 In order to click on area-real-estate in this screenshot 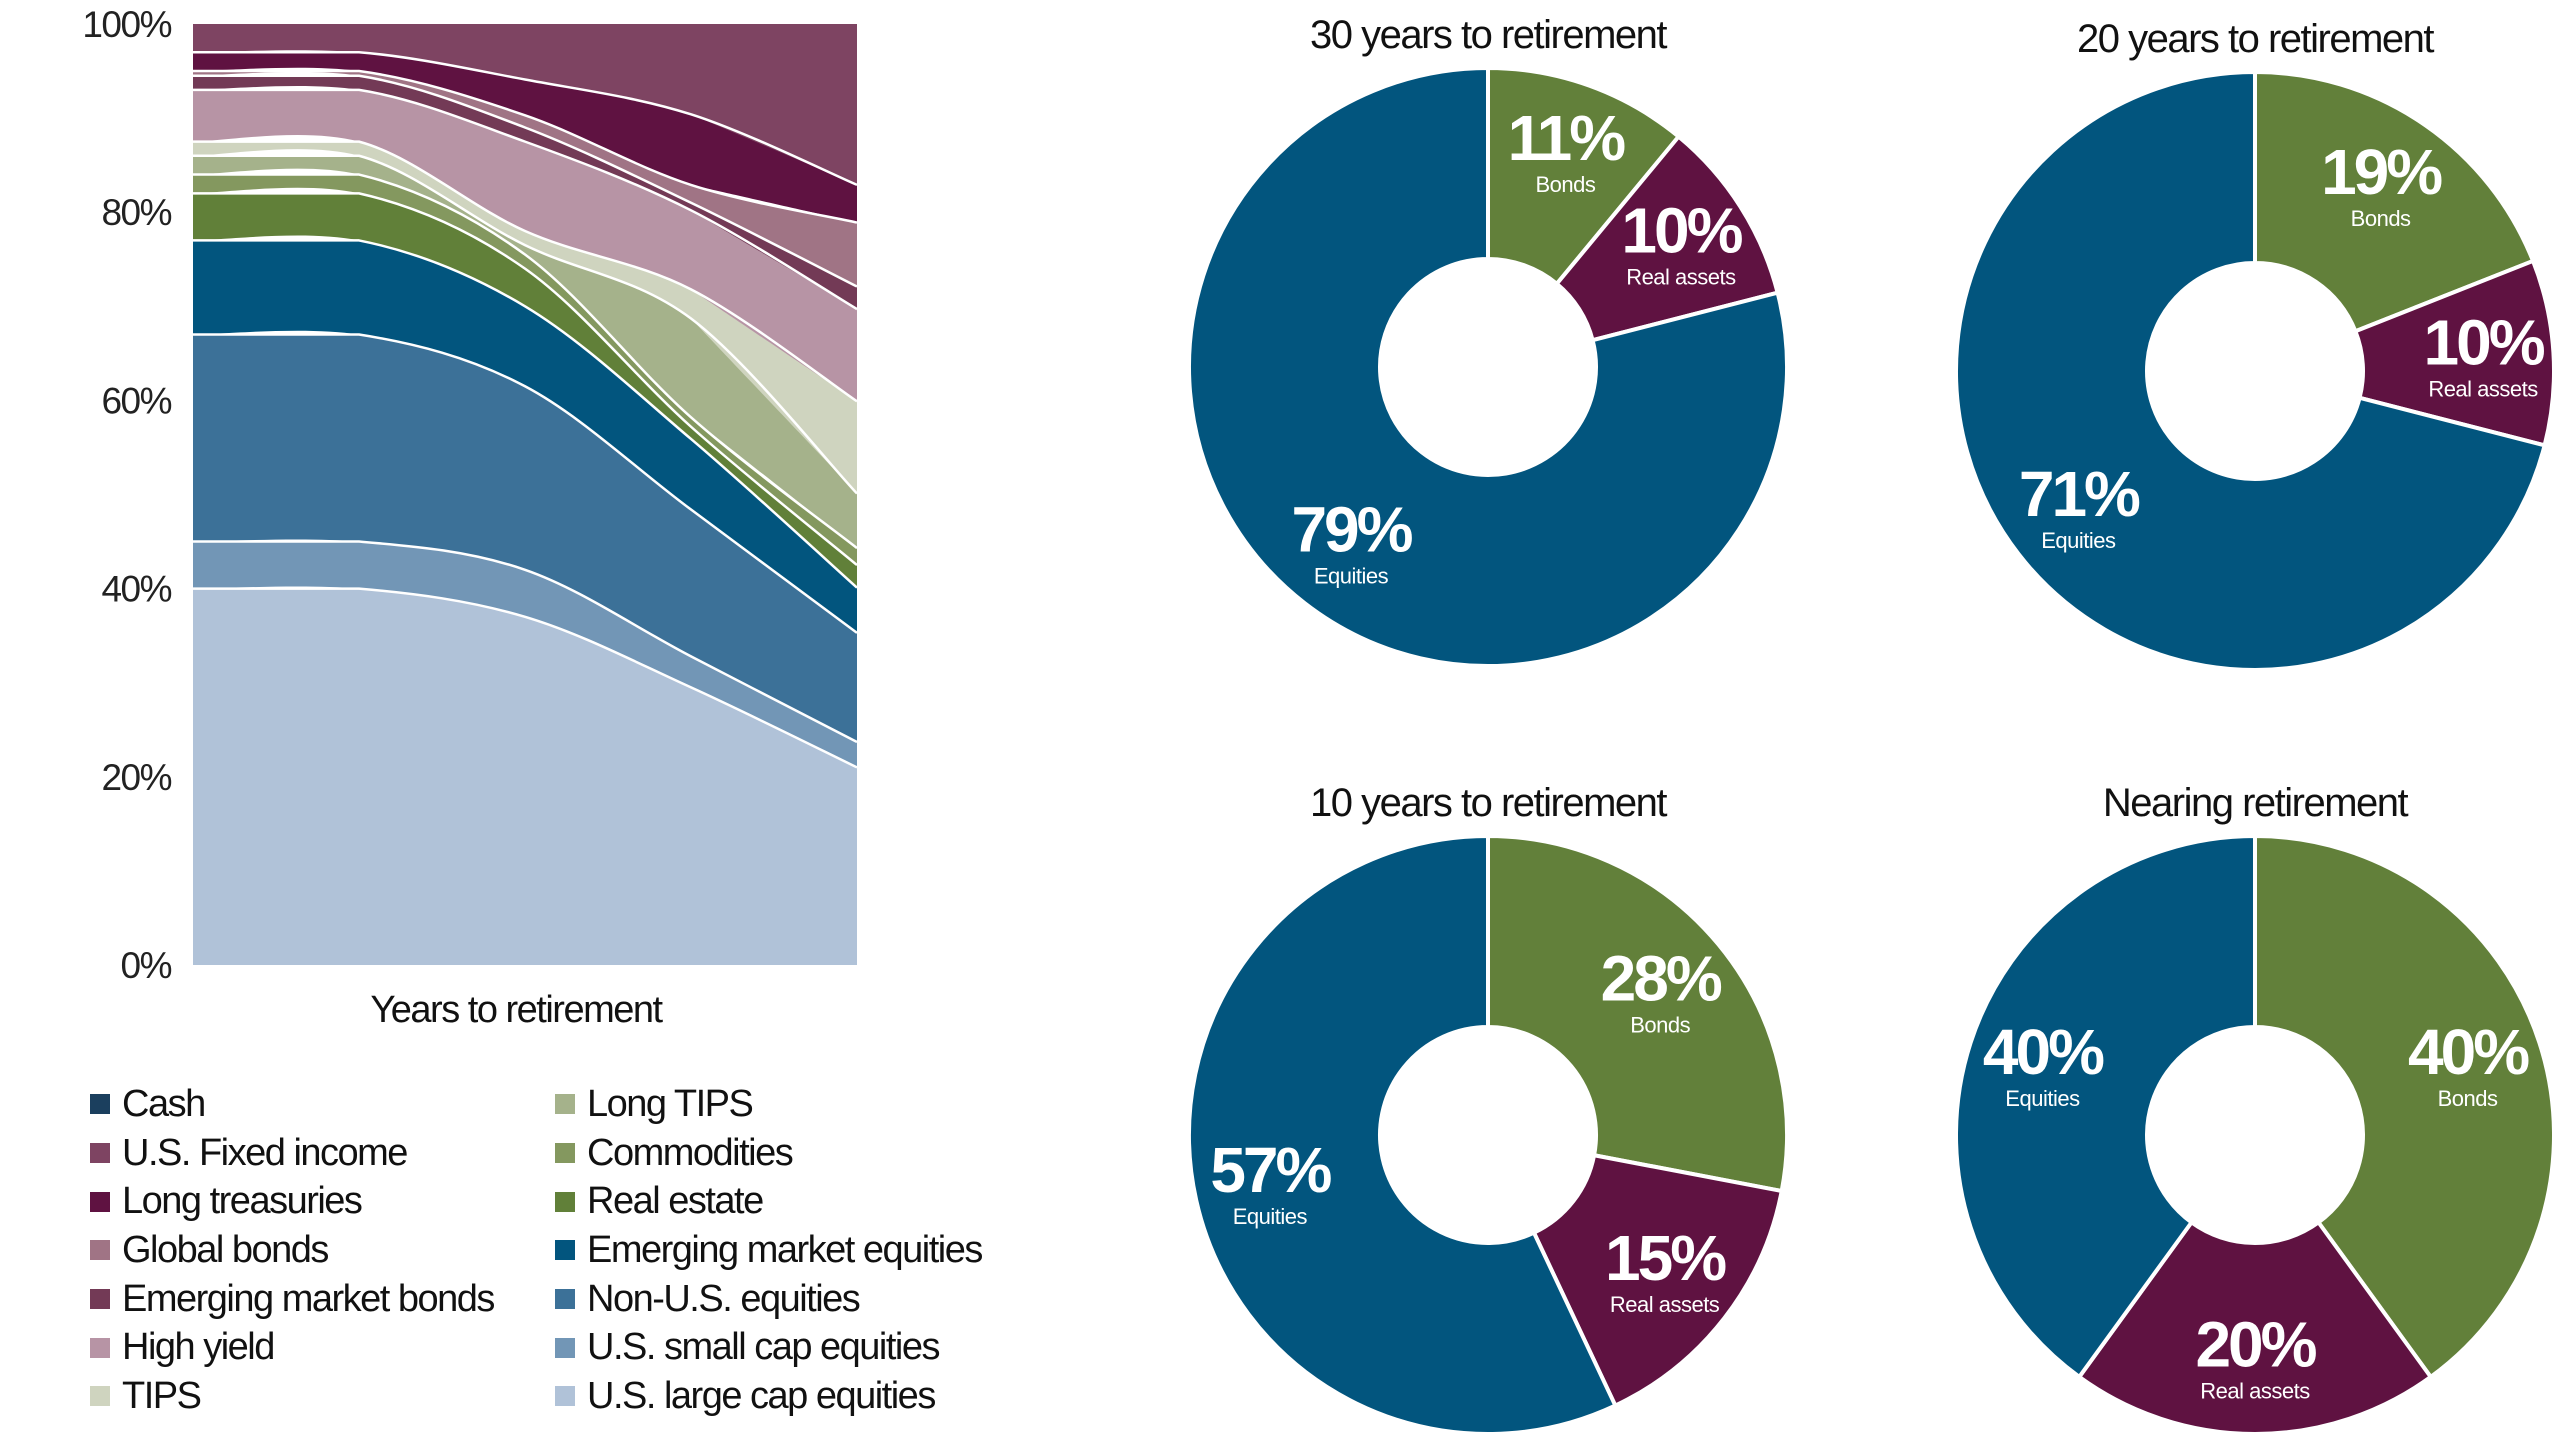, I will do `click(525, 390)`.